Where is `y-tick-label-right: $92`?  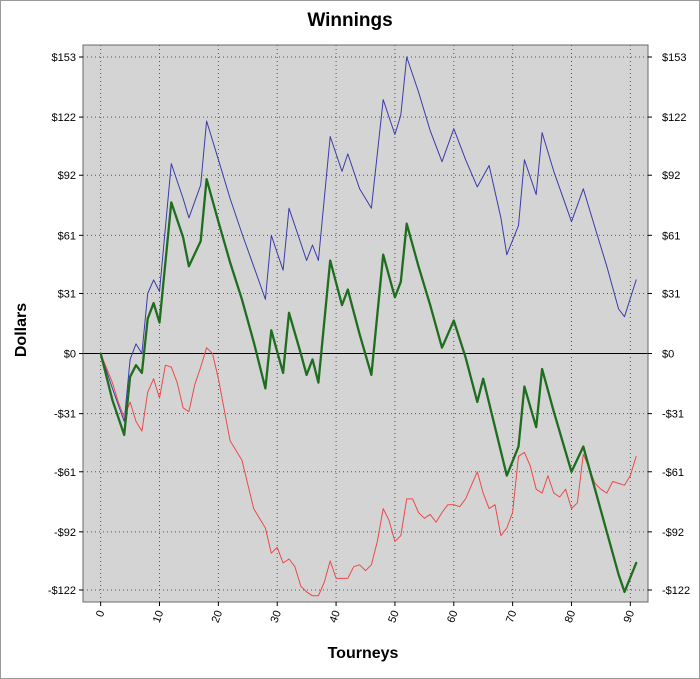 y-tick-label-right: $92 is located at coordinates (671, 176).